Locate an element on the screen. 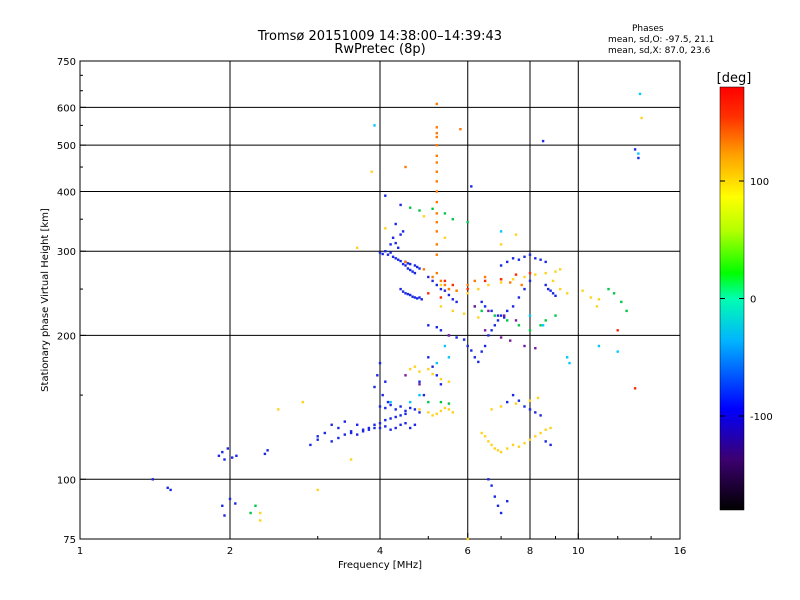 This screenshot has height=600, width=800. y-tick-label: 500 is located at coordinates (66, 146).